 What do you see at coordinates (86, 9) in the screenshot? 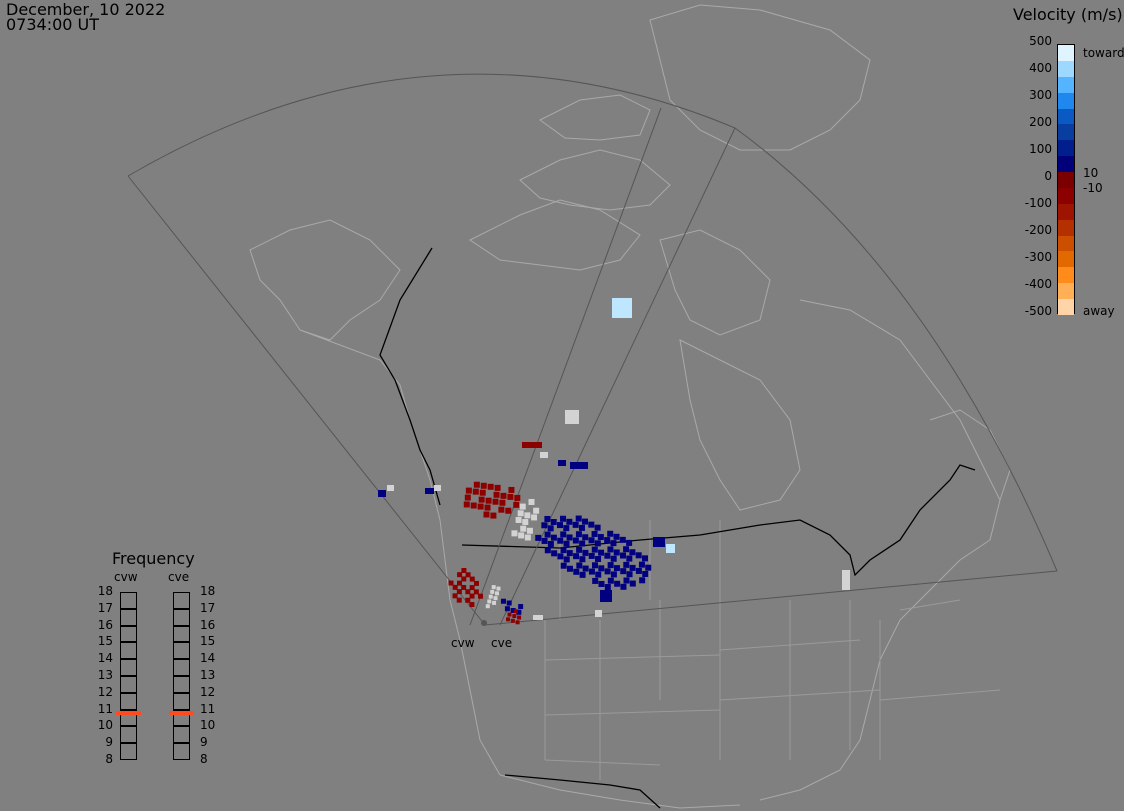
I see `date-label: December, 10 2022` at bounding box center [86, 9].